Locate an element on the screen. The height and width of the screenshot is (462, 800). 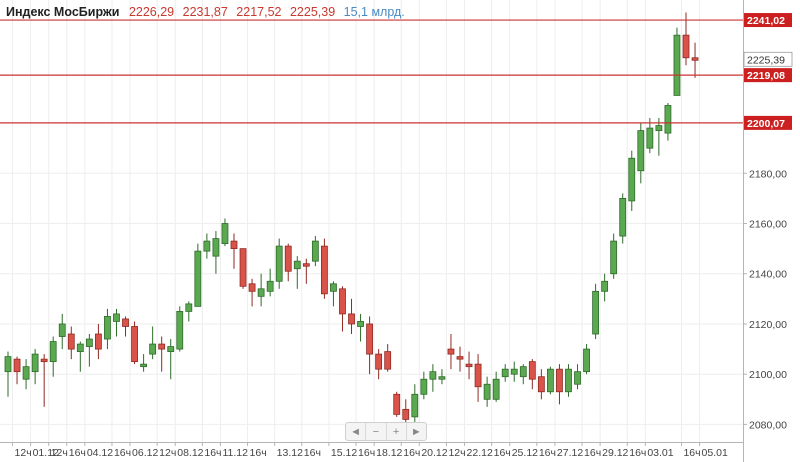
volume-value: 15,1 млрд. is located at coordinates (374, 12).